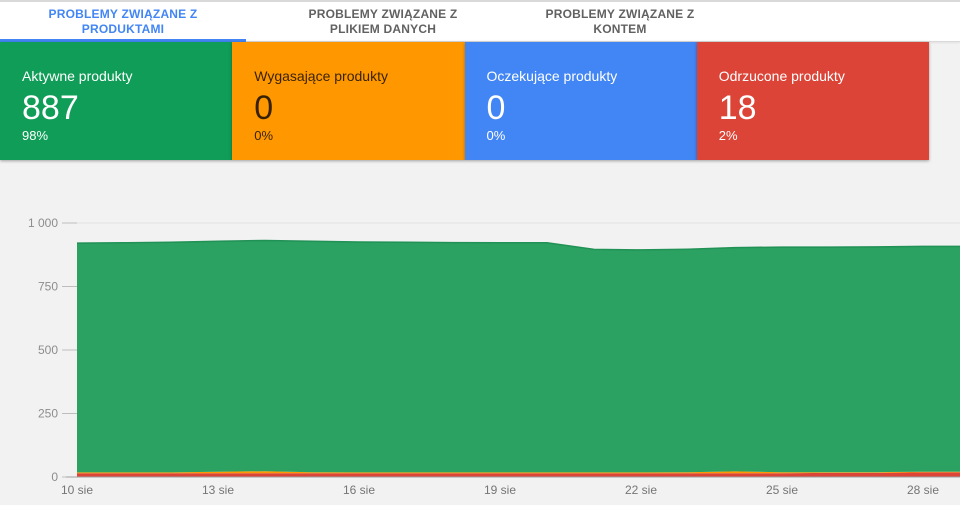 The height and width of the screenshot is (505, 960). I want to click on tab-account-issues: PROBLEMY ZWIĄZANE Z KONTEM, so click(620, 21).